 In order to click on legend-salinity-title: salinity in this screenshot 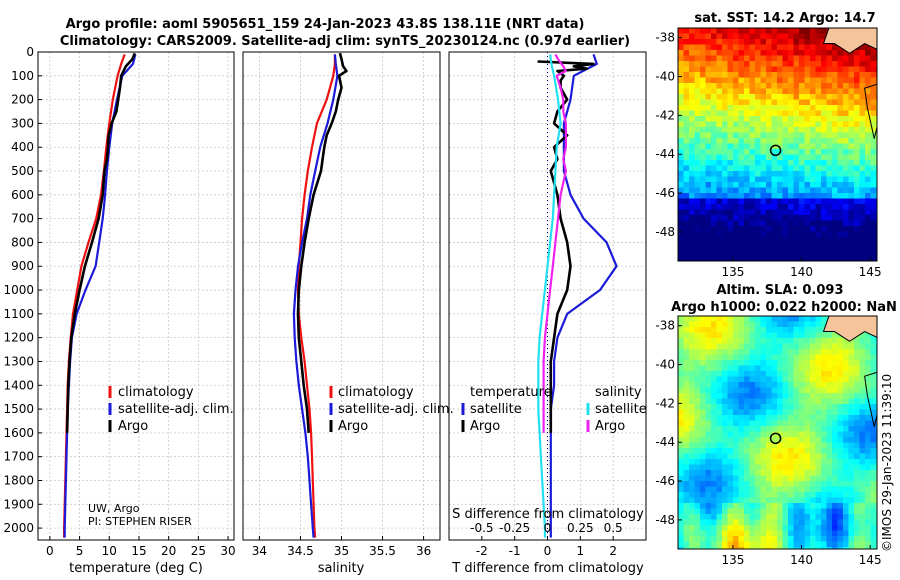, I will do `click(618, 392)`.